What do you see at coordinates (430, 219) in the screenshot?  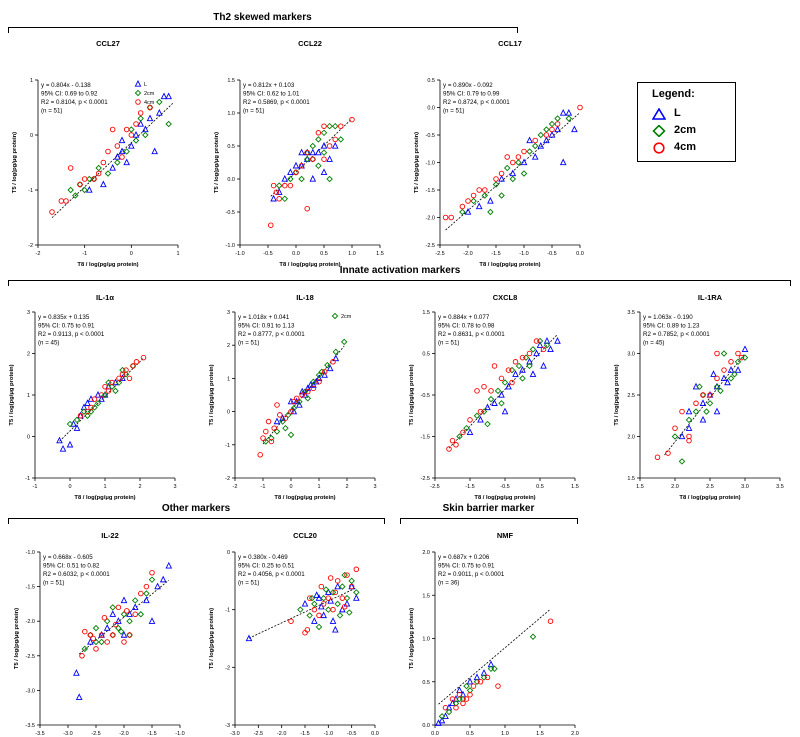 I see `y-tick-label: -2.0` at bounding box center [430, 219].